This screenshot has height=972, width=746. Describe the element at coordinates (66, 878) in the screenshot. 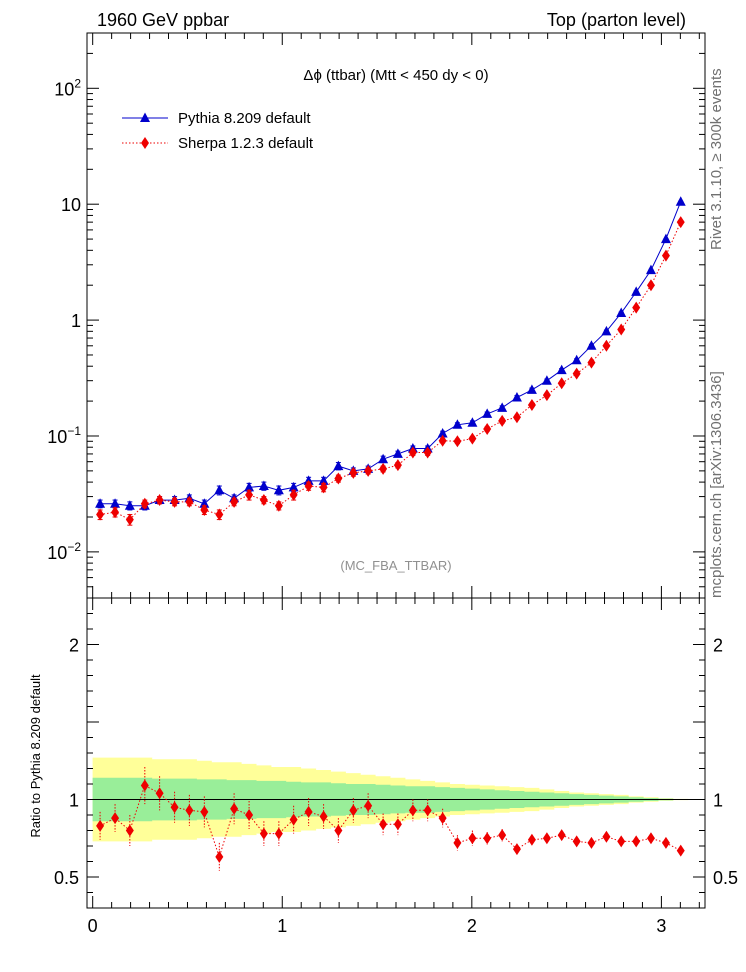

I see `ratio-y-tick-label: 0.5` at that location.